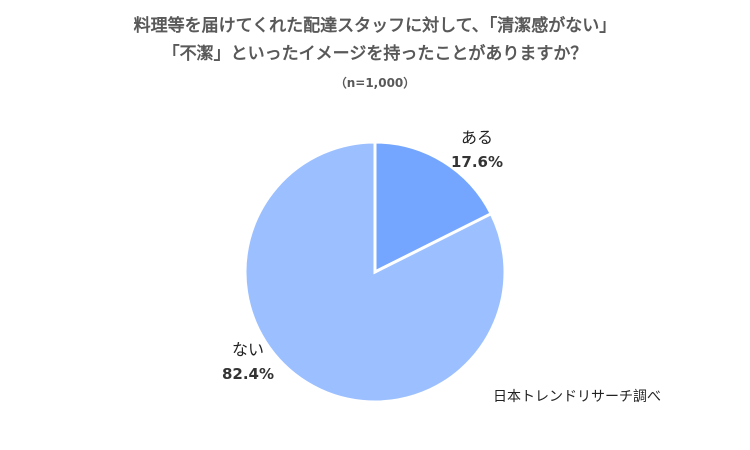  What do you see at coordinates (375, 83) in the screenshot?
I see `chart-subtitle: （n=1,000）` at bounding box center [375, 83].